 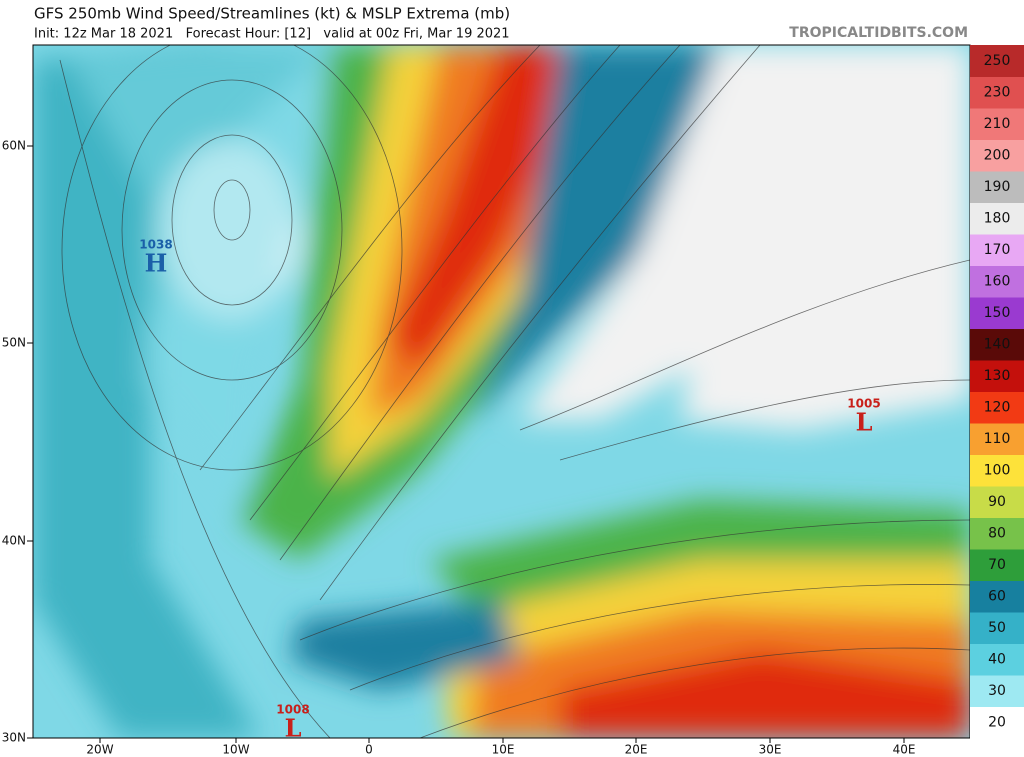 I want to click on colorbar-label: 40, so click(x=997, y=659).